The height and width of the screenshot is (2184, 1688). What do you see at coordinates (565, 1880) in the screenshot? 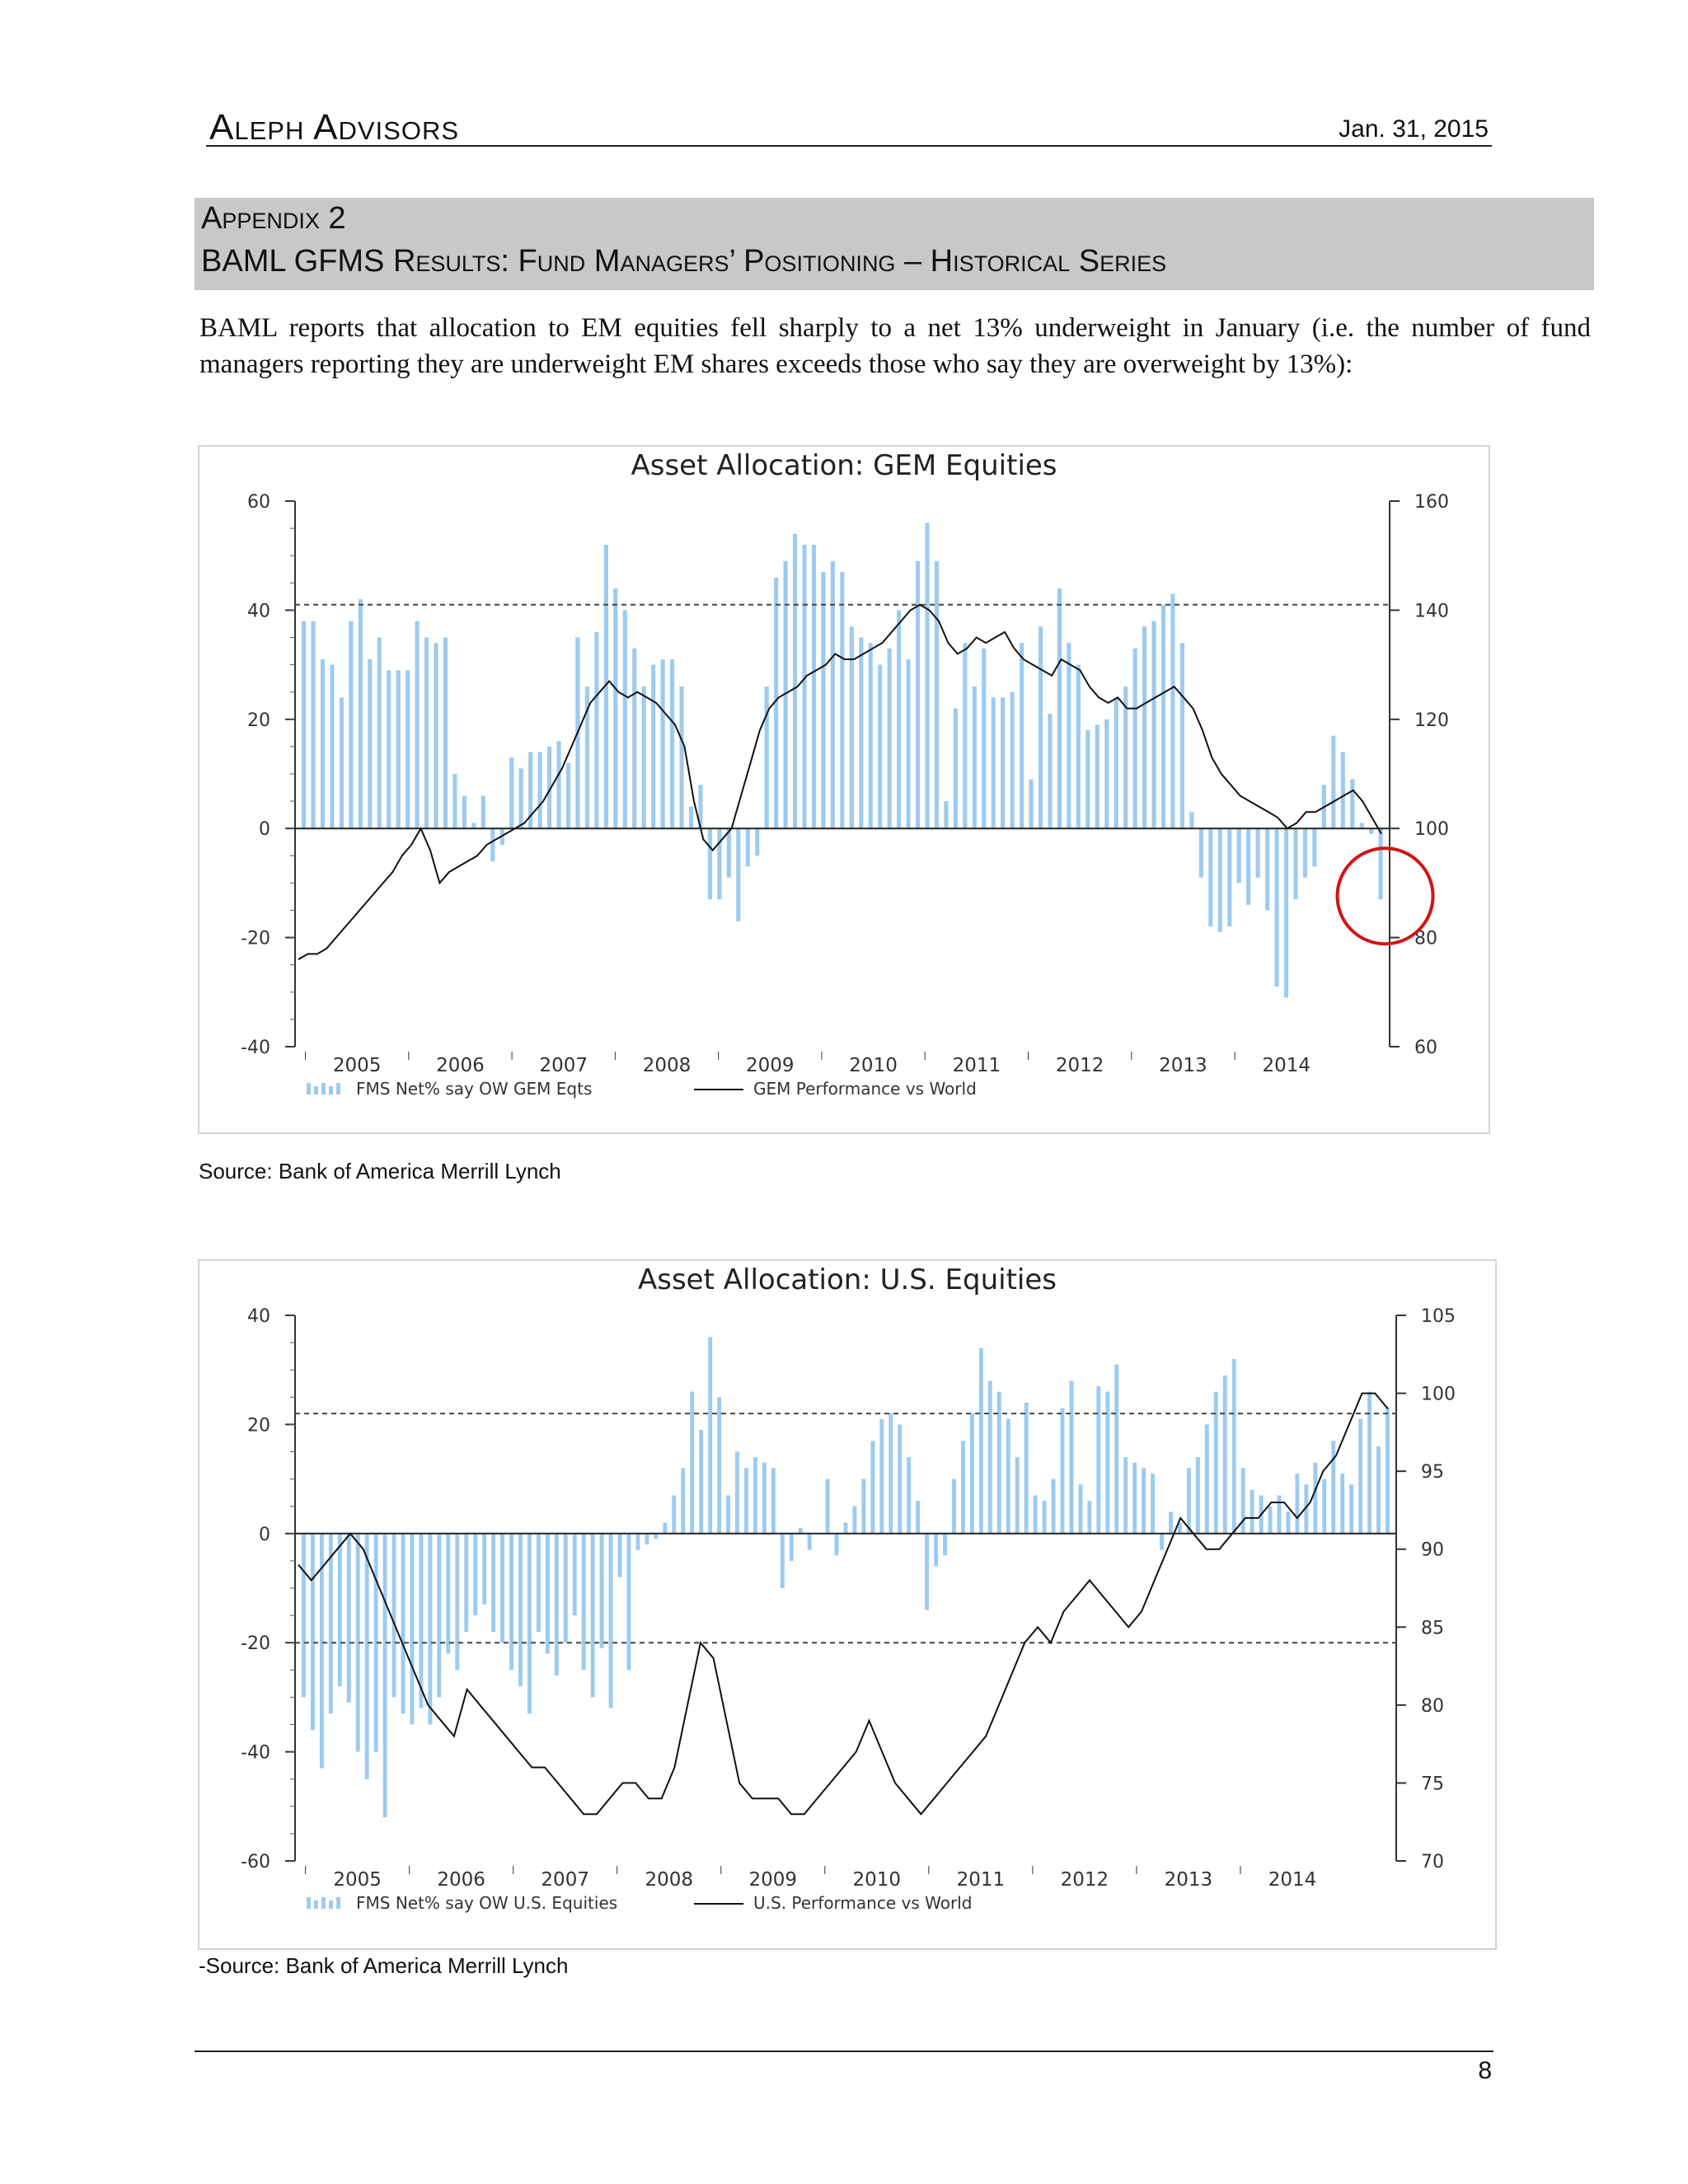
I see `x-tick-label: 2007` at bounding box center [565, 1880].